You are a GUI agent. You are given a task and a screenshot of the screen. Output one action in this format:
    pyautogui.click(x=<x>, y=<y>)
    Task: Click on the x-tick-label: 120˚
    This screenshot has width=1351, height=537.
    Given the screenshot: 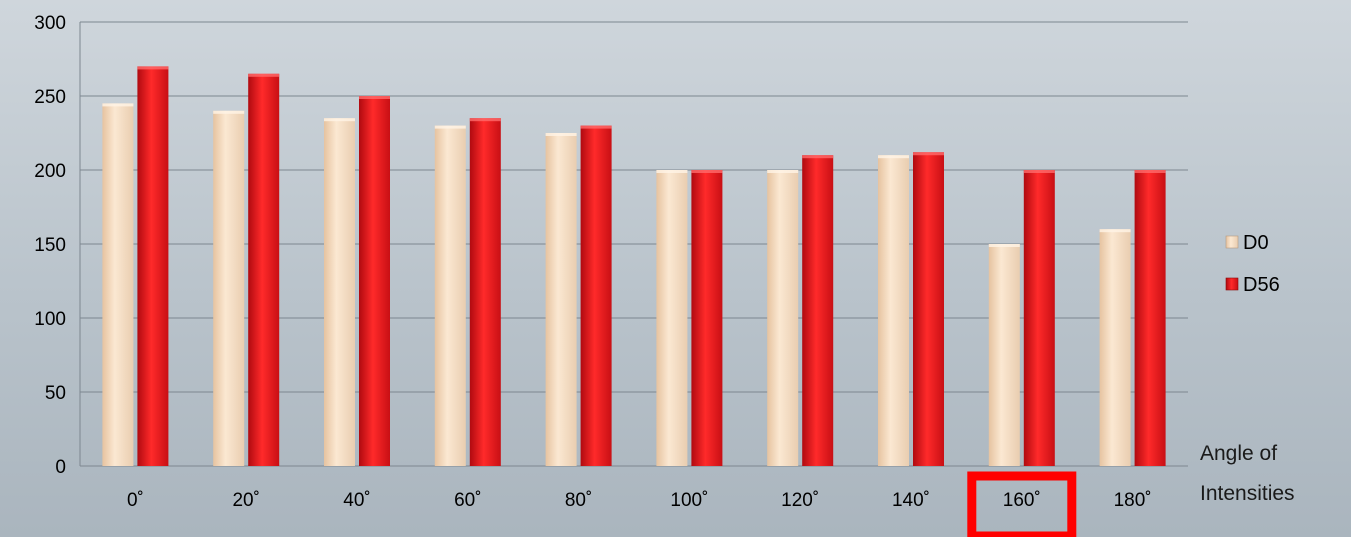 What is the action you would take?
    pyautogui.click(x=800, y=500)
    